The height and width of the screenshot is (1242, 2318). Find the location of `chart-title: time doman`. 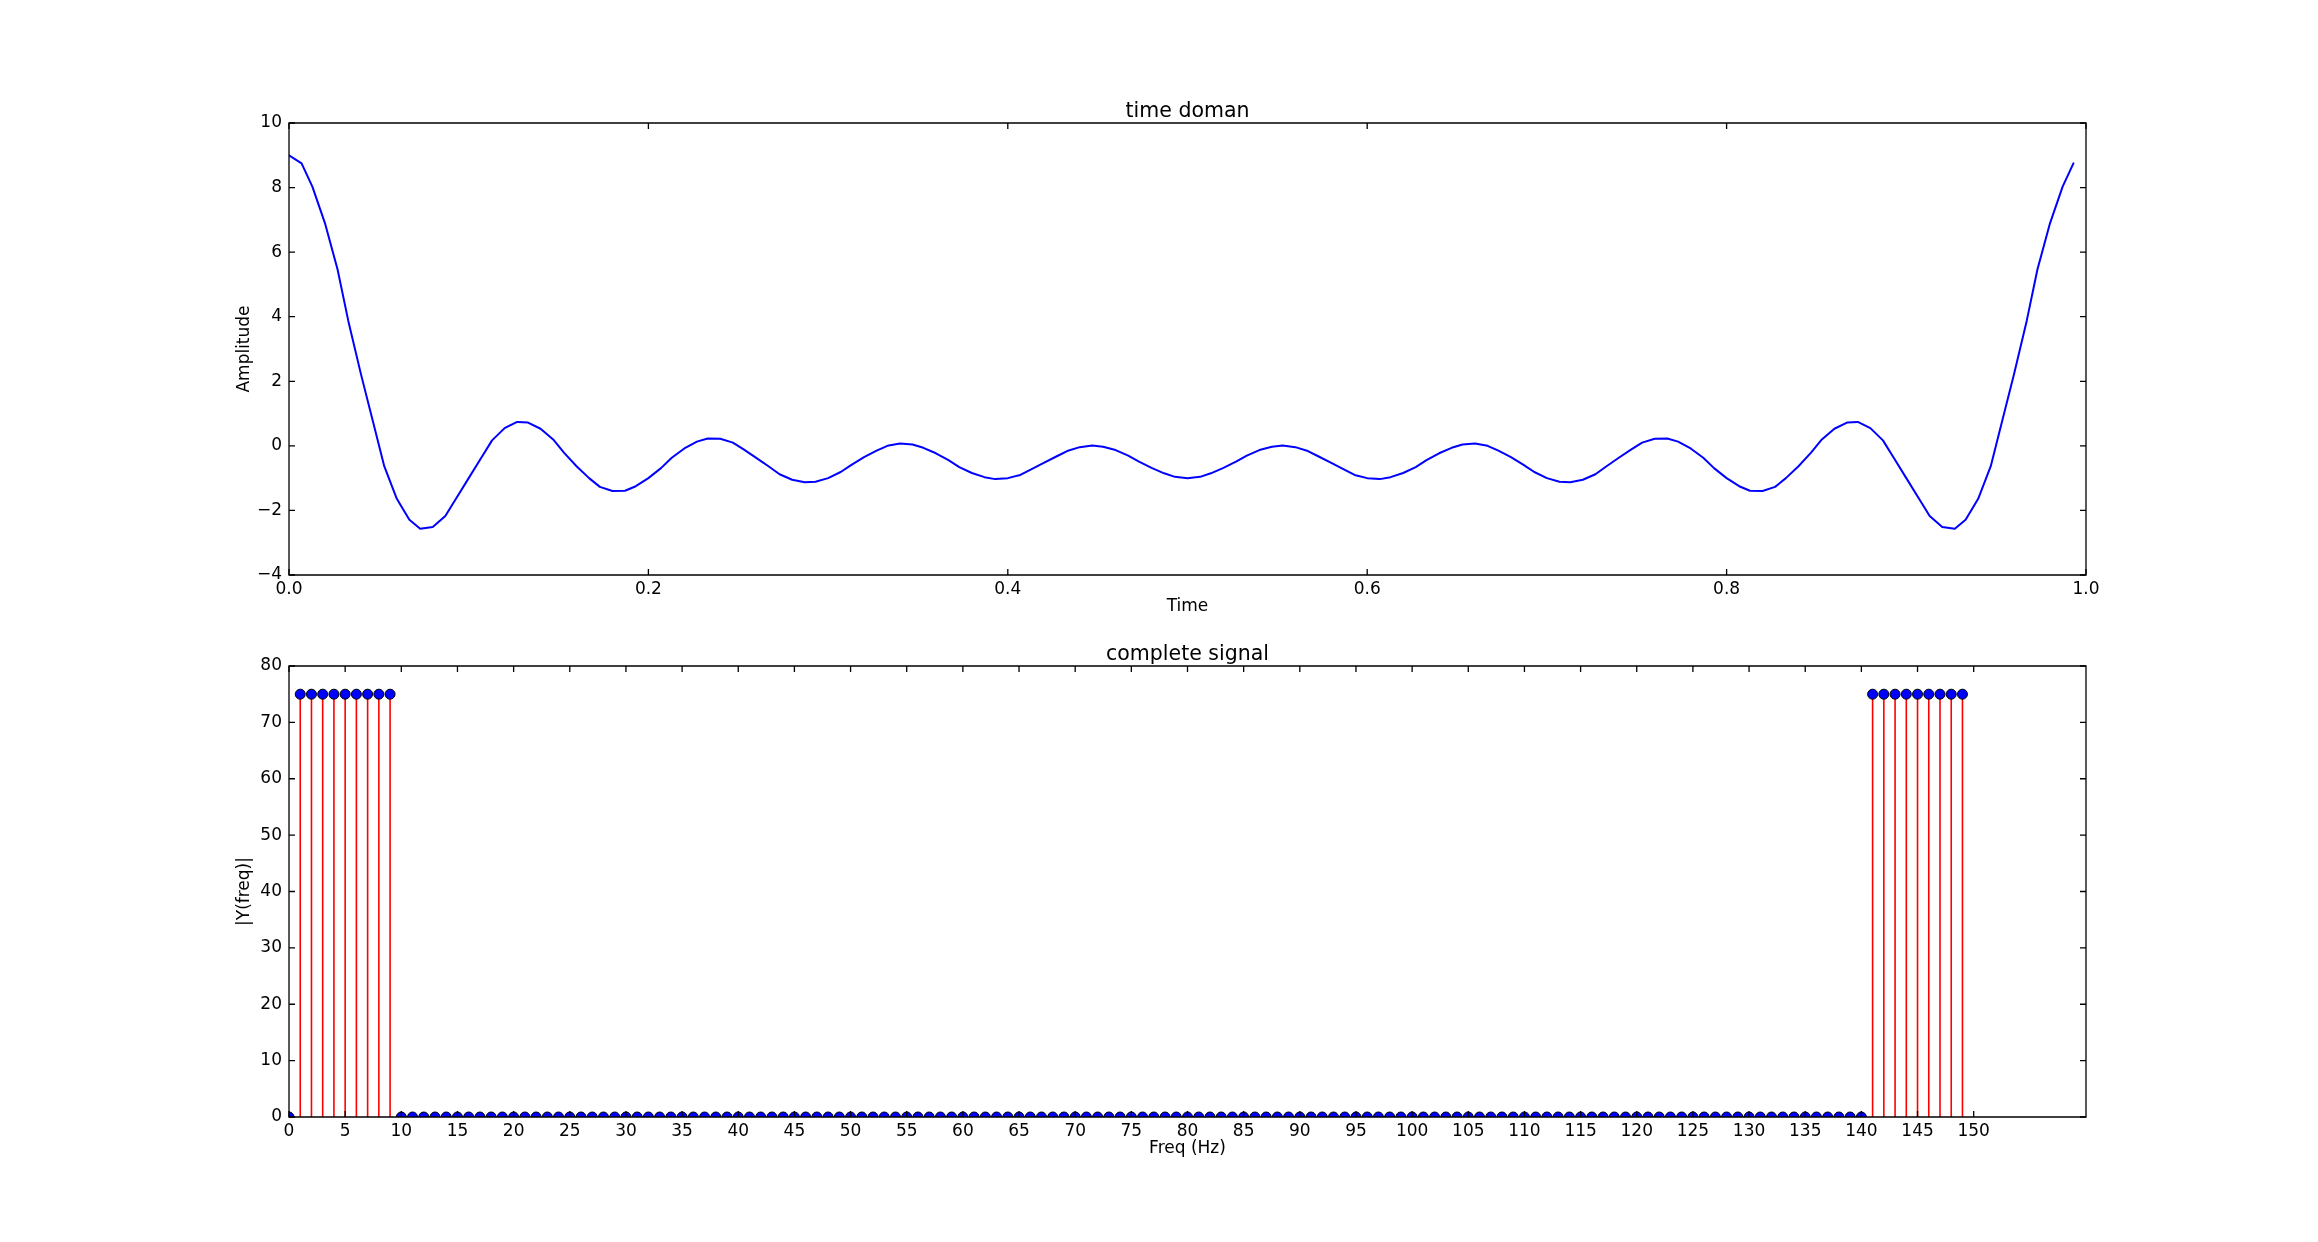

chart-title: time doman is located at coordinates (1187, 110).